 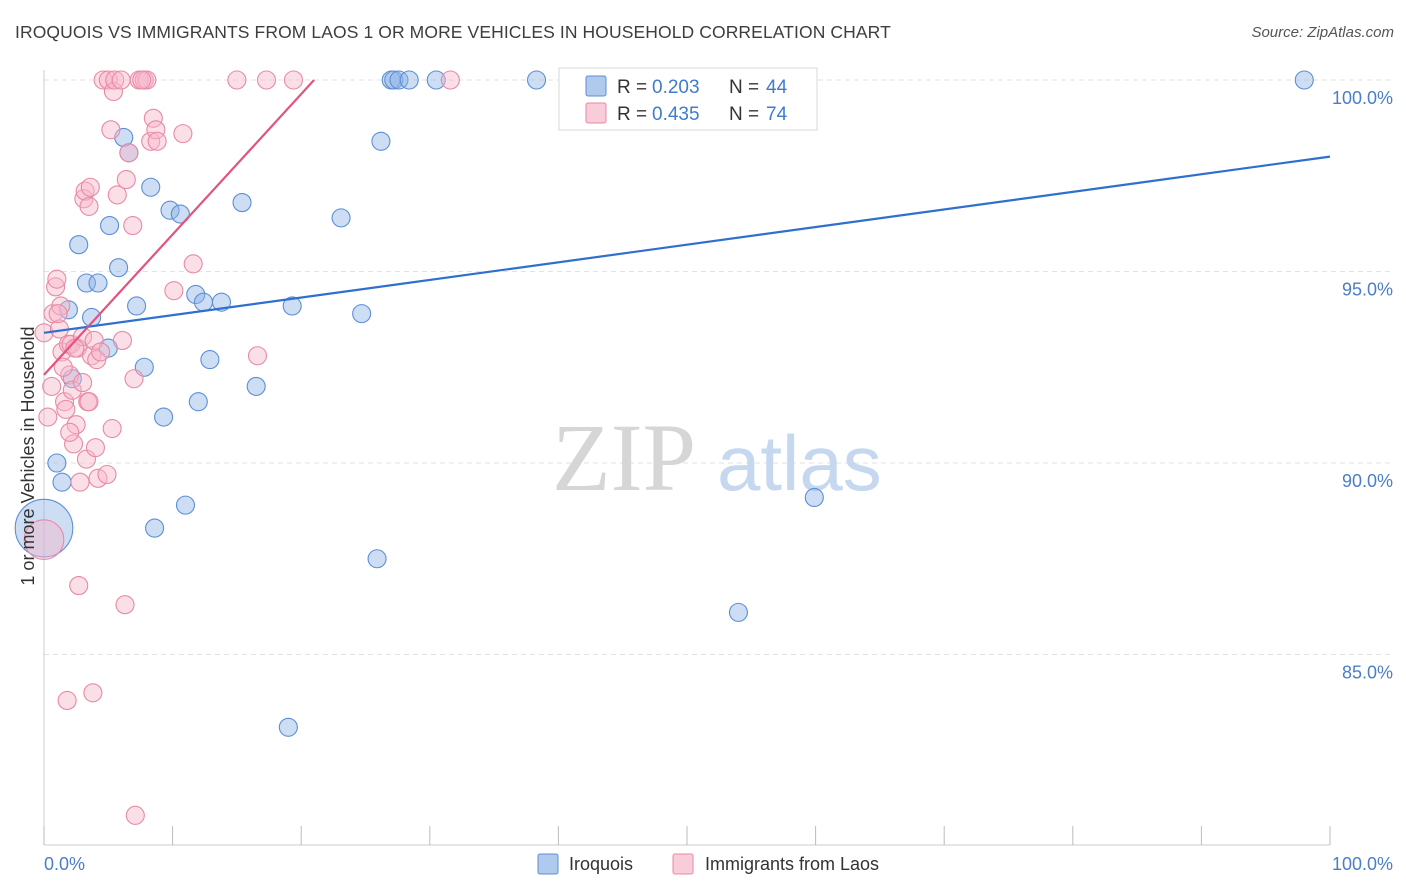 What do you see at coordinates (596, 113) in the screenshot?
I see `legend-swatch-laos` at bounding box center [596, 113].